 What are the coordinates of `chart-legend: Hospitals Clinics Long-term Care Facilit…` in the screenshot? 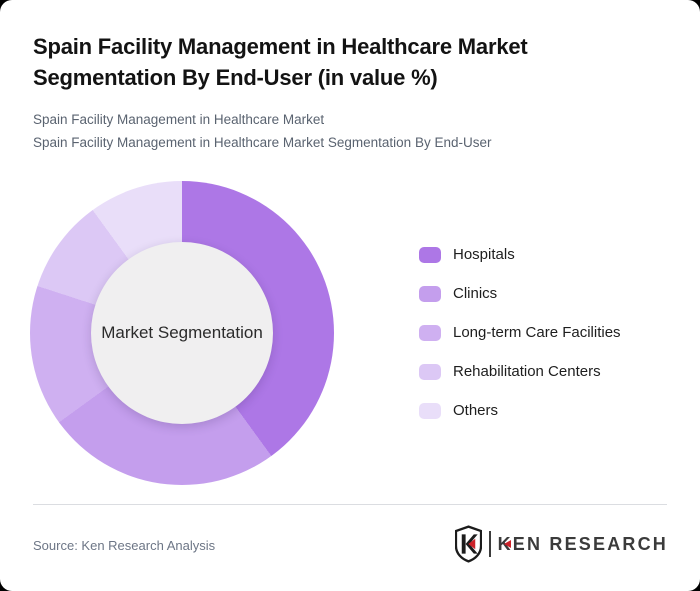 It's located at (520, 343).